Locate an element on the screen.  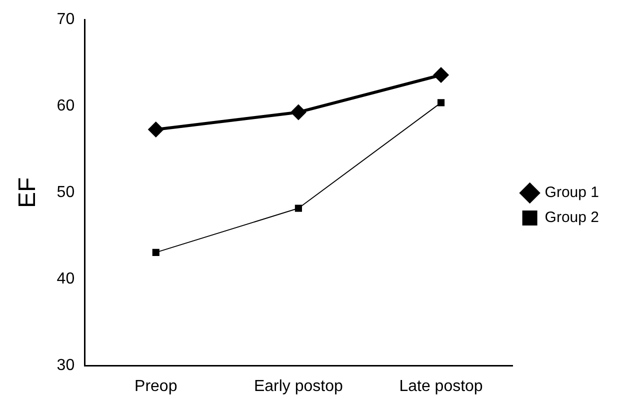
y-tick-label: 30 is located at coordinates (65, 365).